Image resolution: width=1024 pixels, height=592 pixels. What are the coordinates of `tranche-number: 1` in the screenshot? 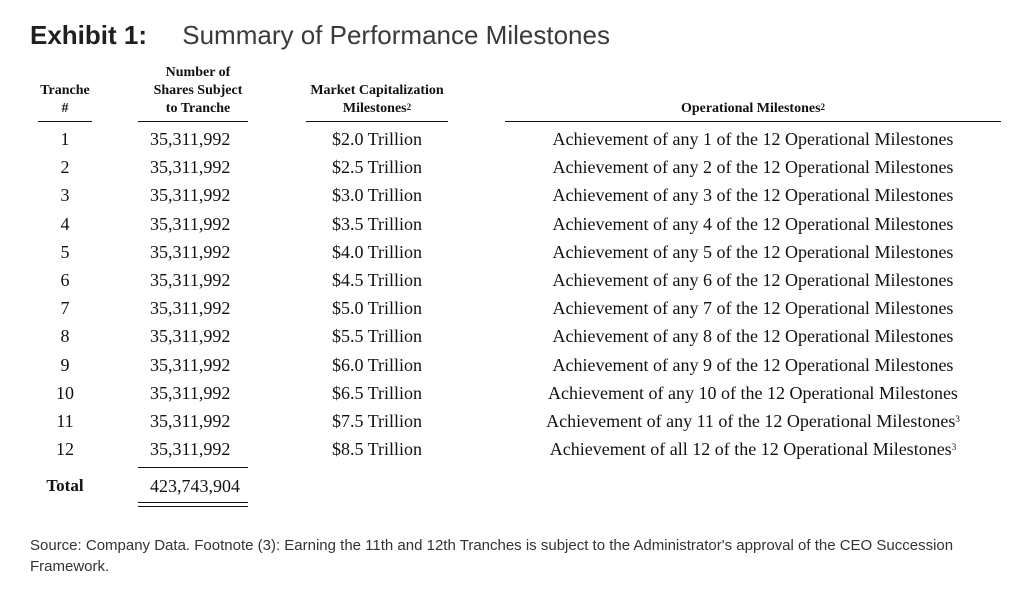 It's located at (65, 139).